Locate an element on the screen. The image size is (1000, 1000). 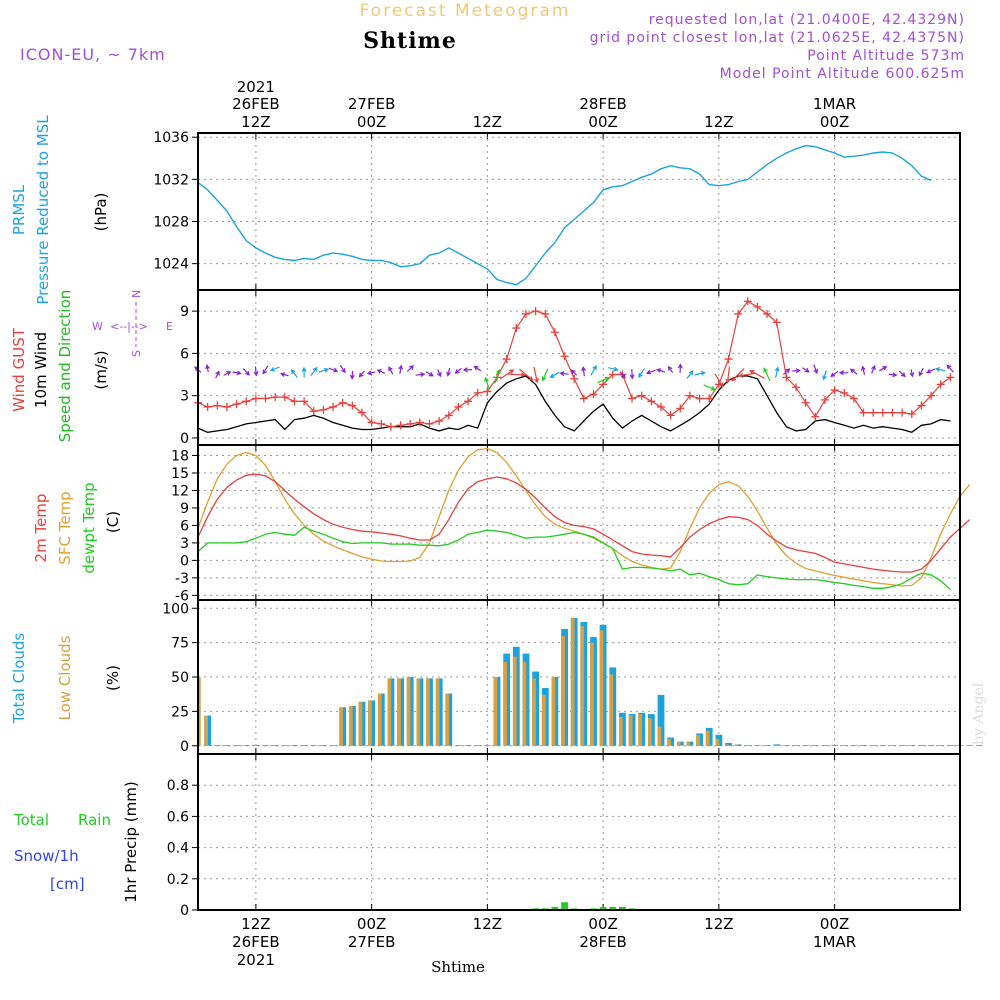
header-requested: requested lon,lat (21.0400E, 42.4329N) is located at coordinates (807, 20).